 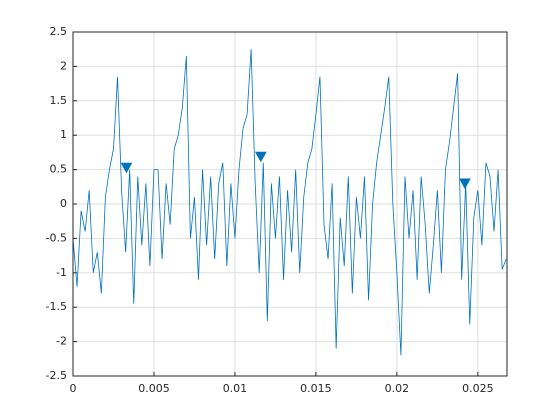 I want to click on y-tick-label: 0.5, so click(x=59, y=169).